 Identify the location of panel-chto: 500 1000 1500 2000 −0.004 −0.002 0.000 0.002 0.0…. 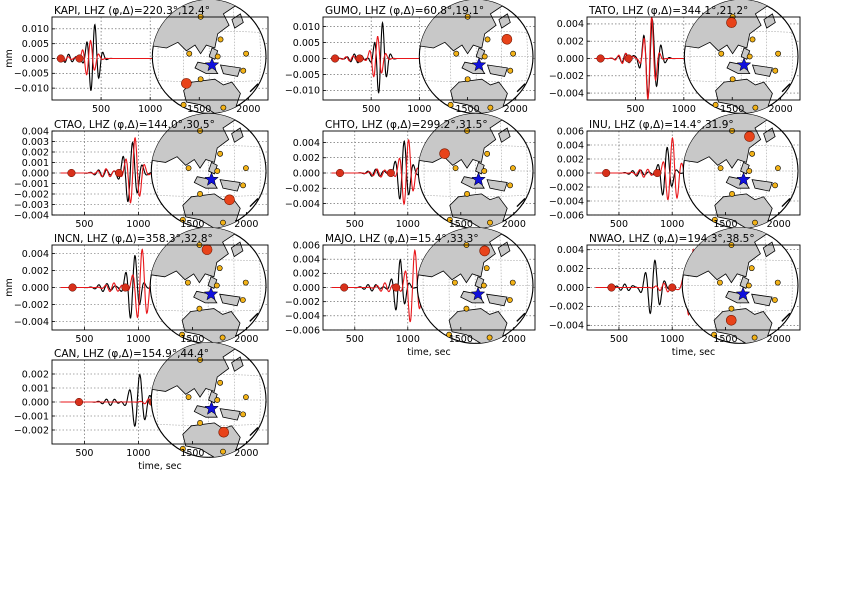
(410, 171).